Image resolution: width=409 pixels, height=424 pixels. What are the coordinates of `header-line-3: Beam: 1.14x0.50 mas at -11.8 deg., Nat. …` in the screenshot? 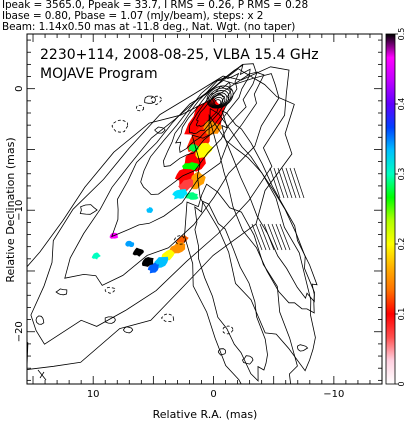 It's located at (149, 27).